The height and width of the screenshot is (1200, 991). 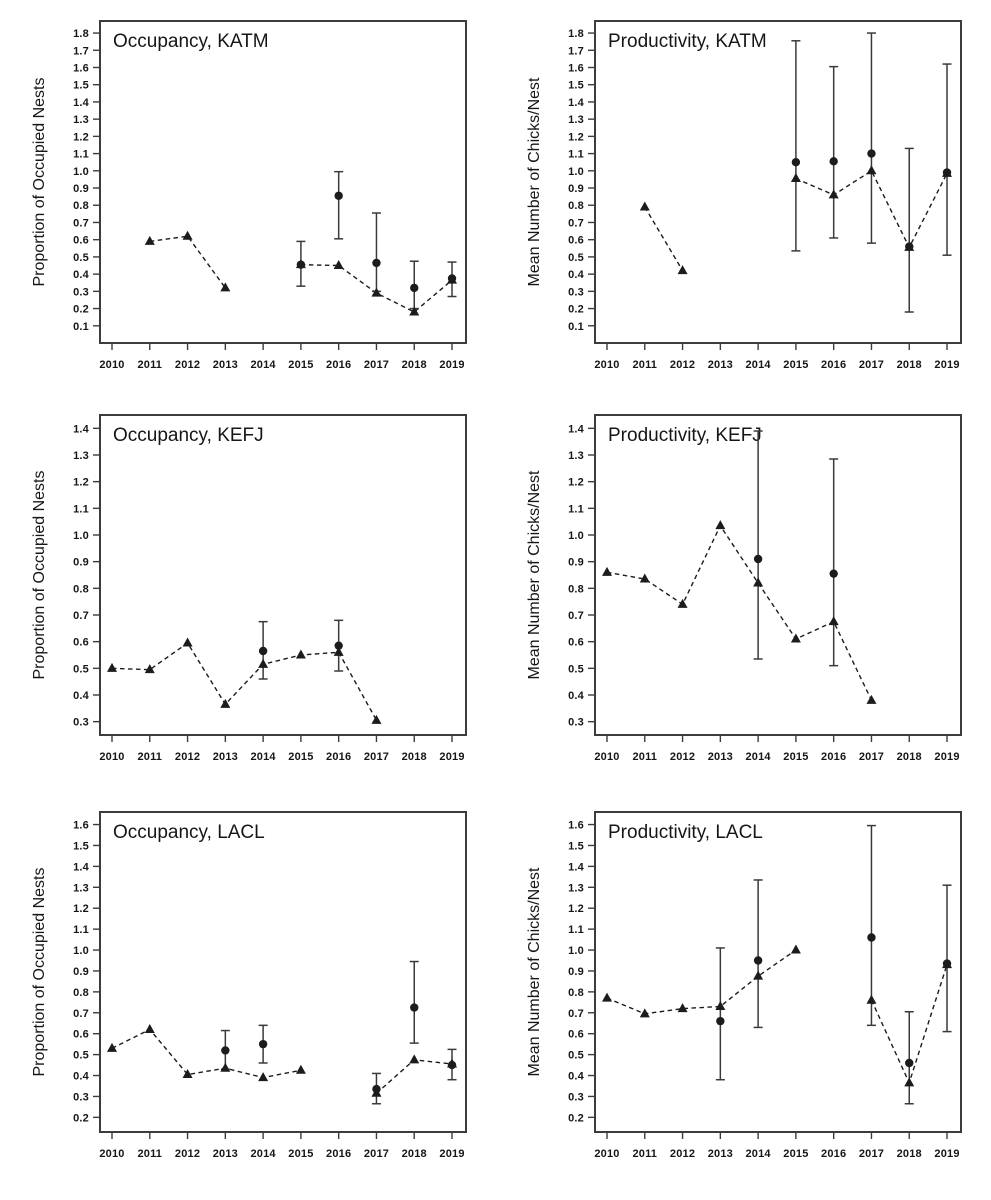 What do you see at coordinates (685, 832) in the screenshot?
I see `panel-title: Productivity, LACL` at bounding box center [685, 832].